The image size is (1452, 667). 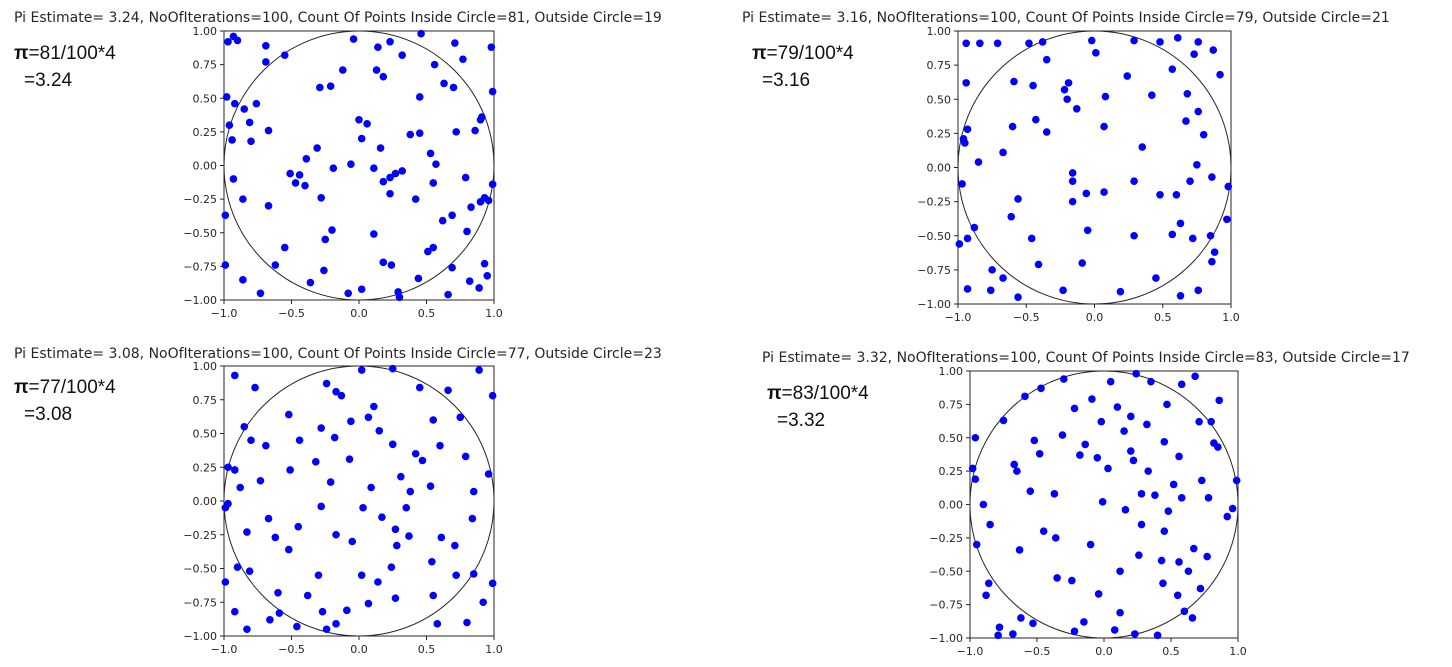 What do you see at coordinates (1095, 317) in the screenshot?
I see `x-tick-label: 0.0` at bounding box center [1095, 317].